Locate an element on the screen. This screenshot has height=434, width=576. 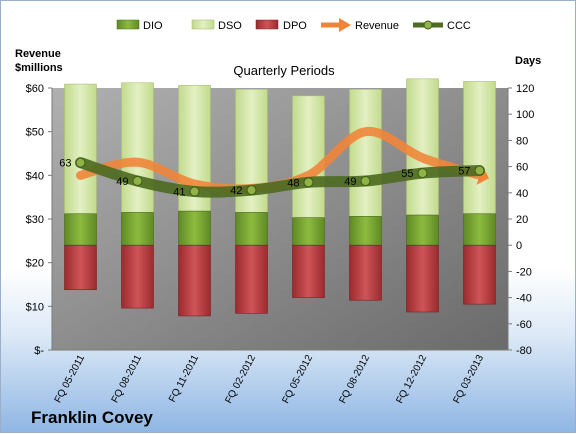
ccc-data-label: 41 is located at coordinates (179, 192).